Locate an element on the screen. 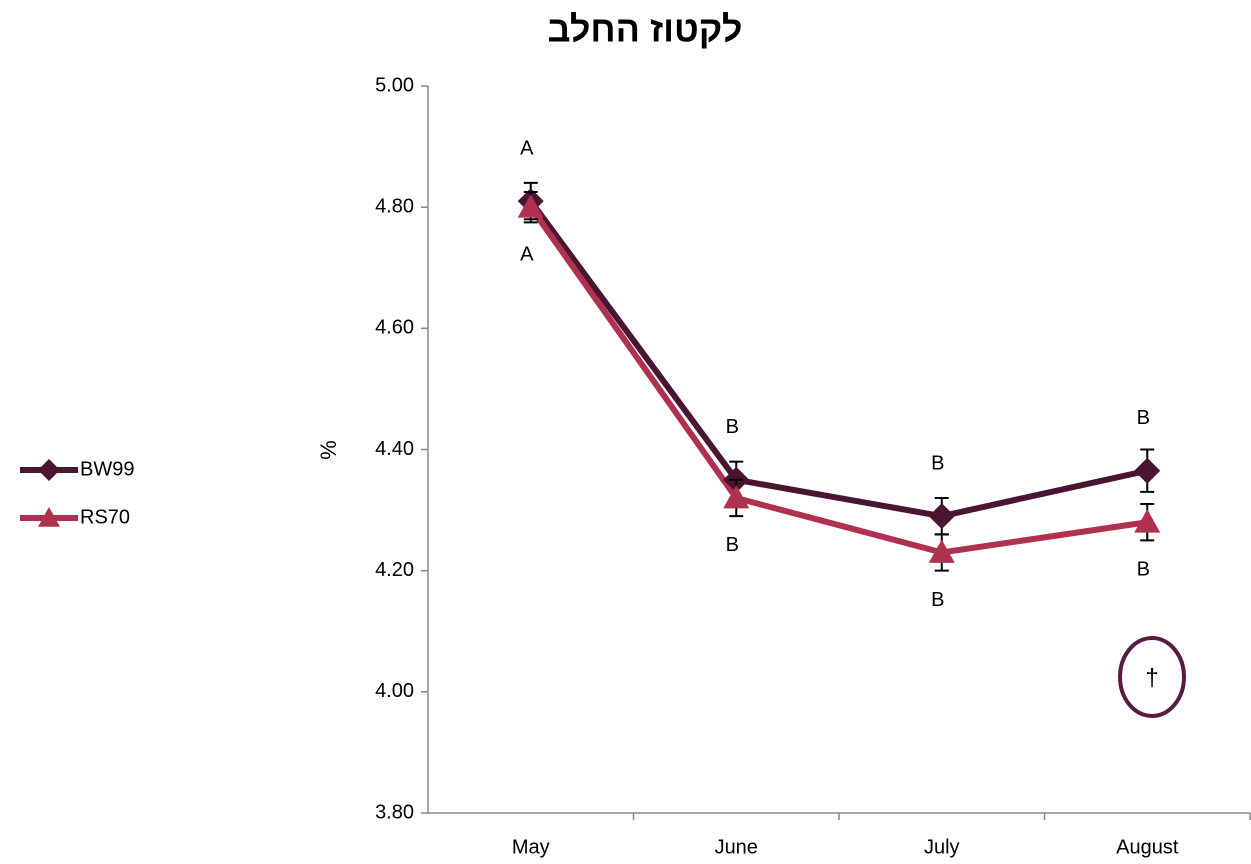 The height and width of the screenshot is (864, 1251). y-tick-label: 4.00 is located at coordinates (394, 691).